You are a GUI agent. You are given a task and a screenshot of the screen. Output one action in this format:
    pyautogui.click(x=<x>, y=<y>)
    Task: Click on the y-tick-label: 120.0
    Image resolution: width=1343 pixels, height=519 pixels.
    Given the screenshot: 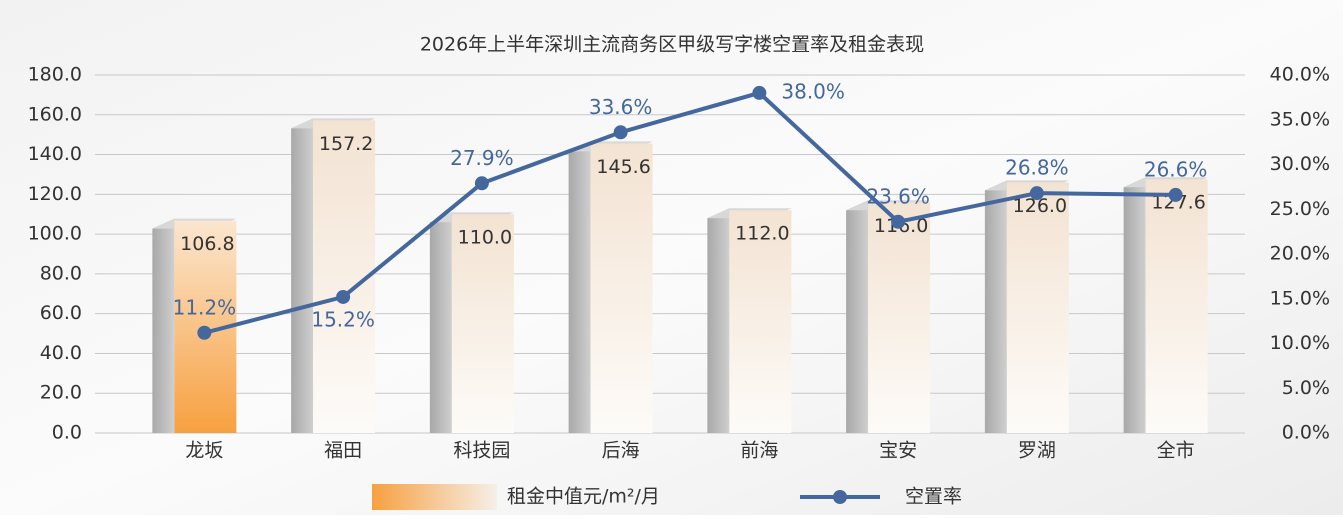 What is the action you would take?
    pyautogui.click(x=55, y=194)
    